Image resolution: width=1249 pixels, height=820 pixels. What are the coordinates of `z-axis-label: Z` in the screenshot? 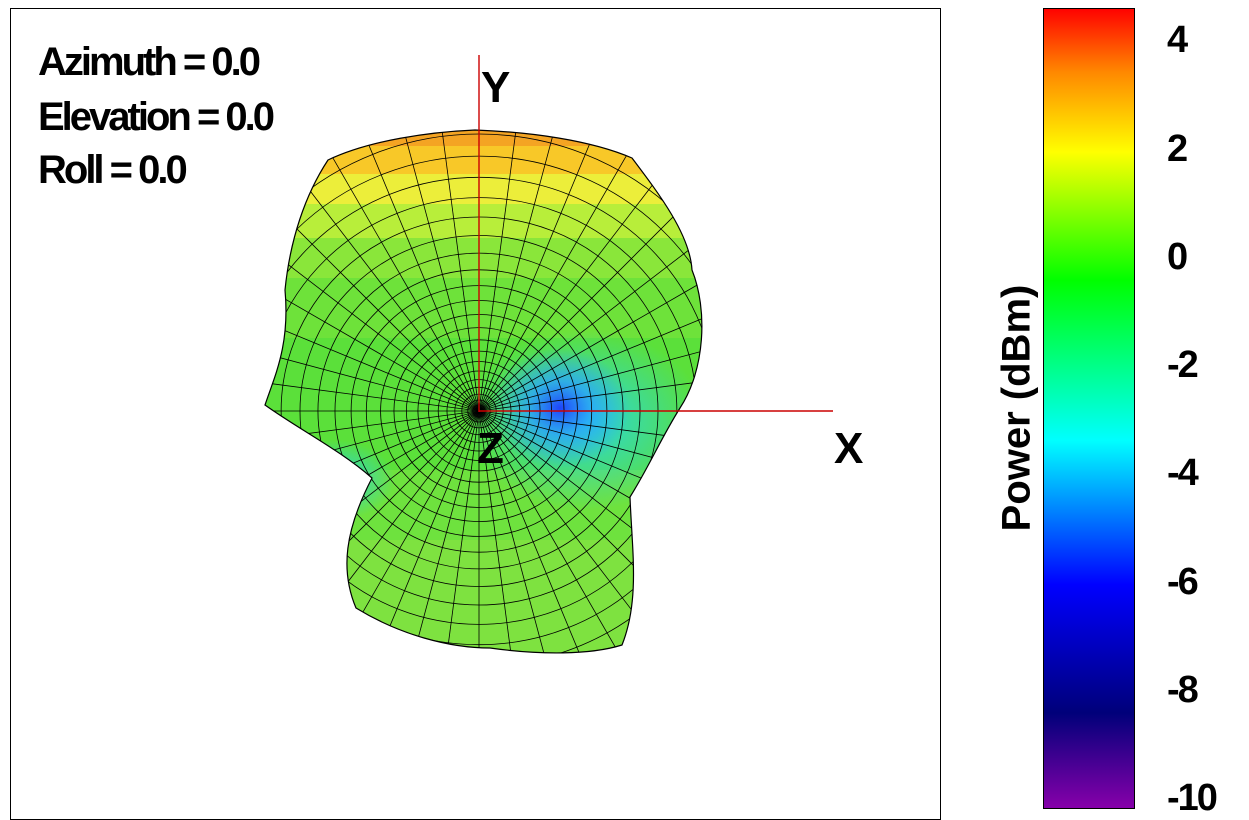 It's located at (490, 448).